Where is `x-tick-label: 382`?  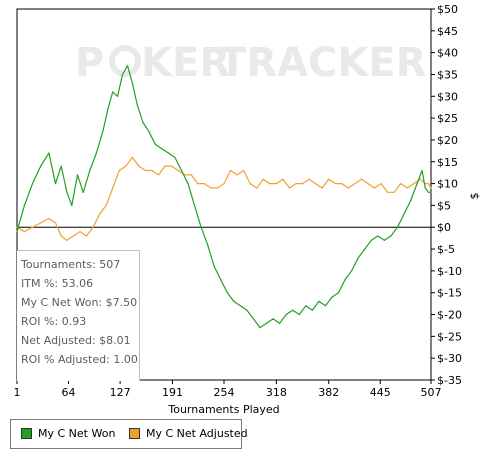
x-tick-label: 382 is located at coordinates (328, 392).